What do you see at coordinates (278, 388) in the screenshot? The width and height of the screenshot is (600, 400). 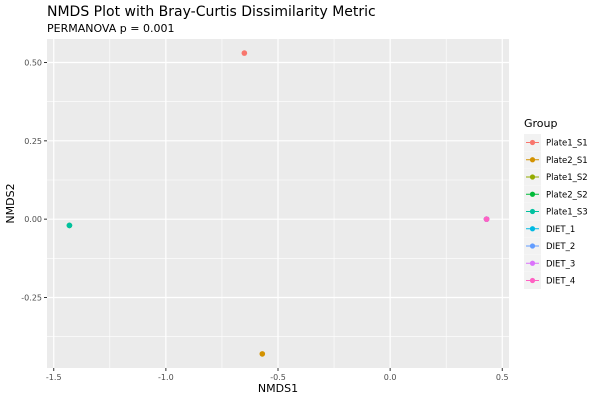 I see `x-axis-title: NMDS1` at bounding box center [278, 388].